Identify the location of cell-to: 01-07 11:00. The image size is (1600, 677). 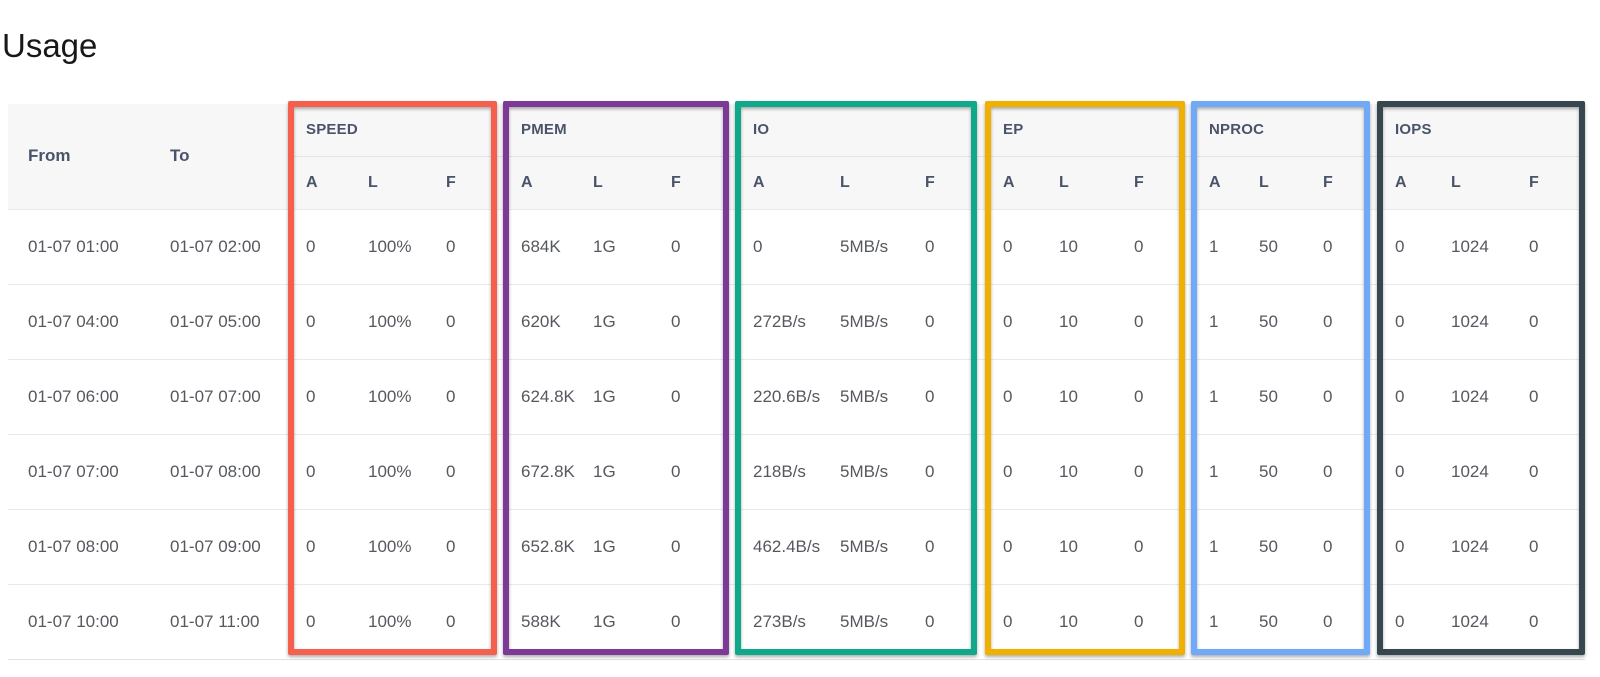
(224, 621).